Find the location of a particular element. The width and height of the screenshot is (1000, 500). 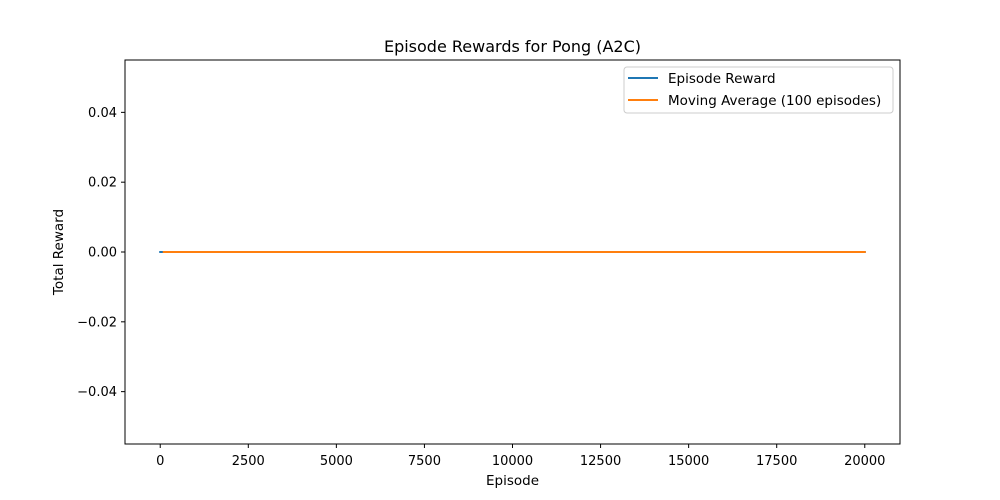

x-tick-label: 10000 is located at coordinates (512, 461).